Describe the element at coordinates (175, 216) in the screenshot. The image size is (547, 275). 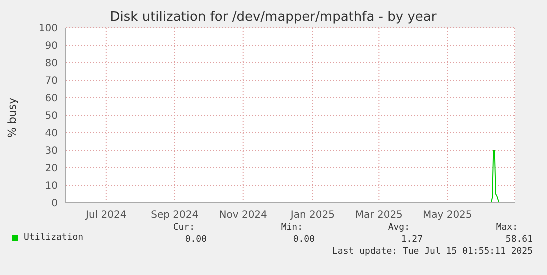
I see `x-tick-label: Sep 2024` at that location.